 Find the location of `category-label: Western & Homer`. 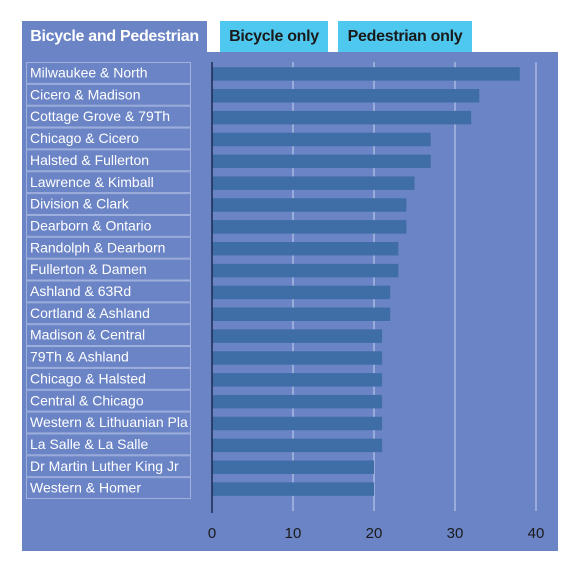

category-label: Western & Homer is located at coordinates (85, 488).